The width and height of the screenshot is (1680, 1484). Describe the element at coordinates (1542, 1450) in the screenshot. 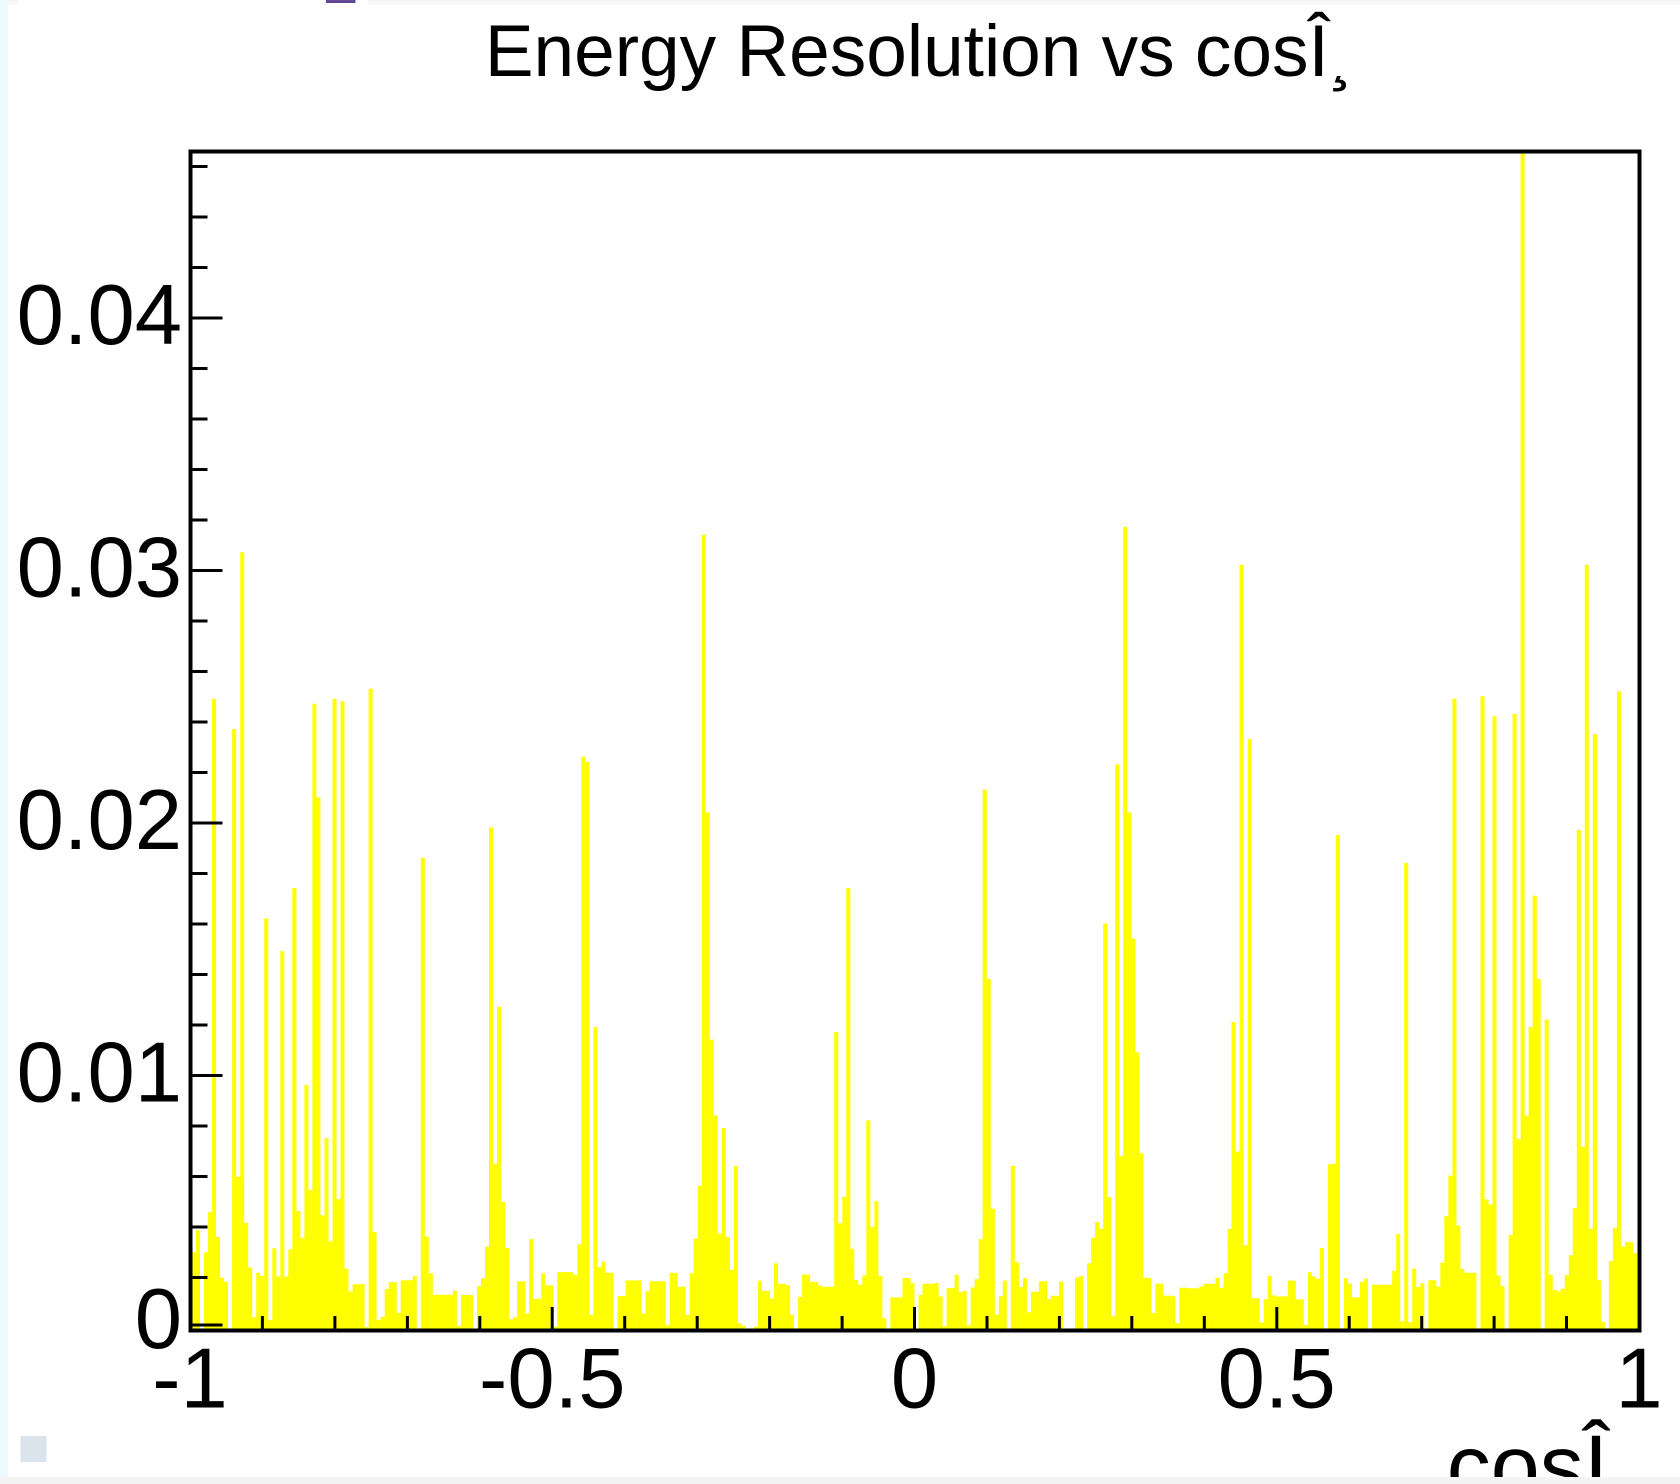

I see `svg-text: cosÎ¸` at that location.